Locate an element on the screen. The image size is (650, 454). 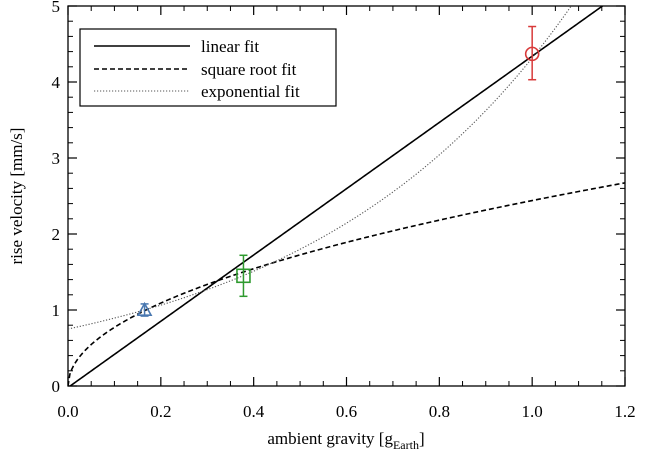
x-tick-label: 0.2 is located at coordinates (160, 411).